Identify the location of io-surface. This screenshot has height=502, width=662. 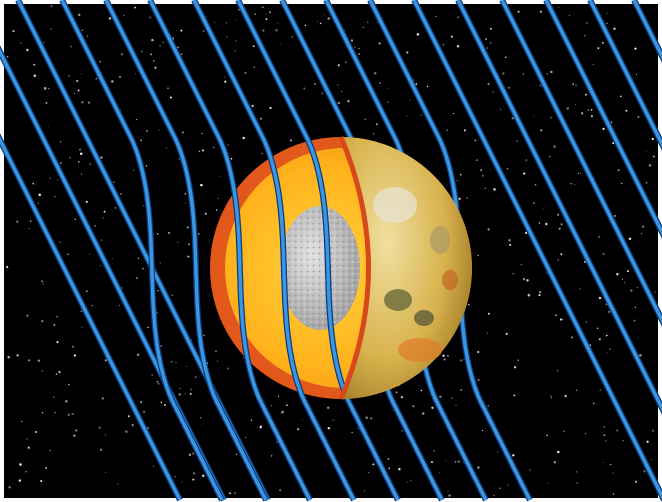
(405, 268).